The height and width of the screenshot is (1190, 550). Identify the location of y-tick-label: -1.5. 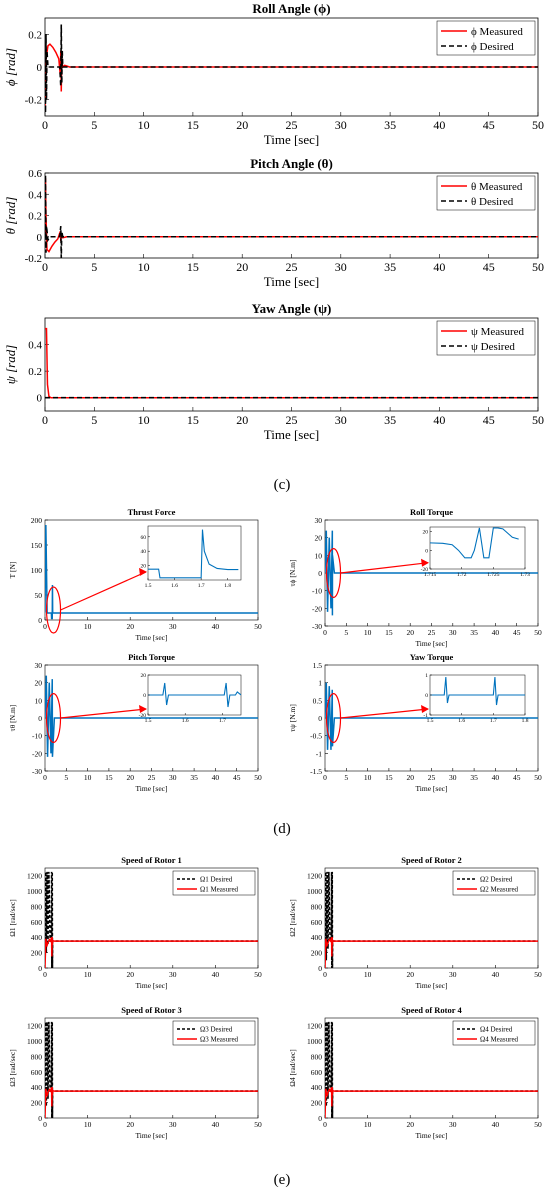
(316, 771).